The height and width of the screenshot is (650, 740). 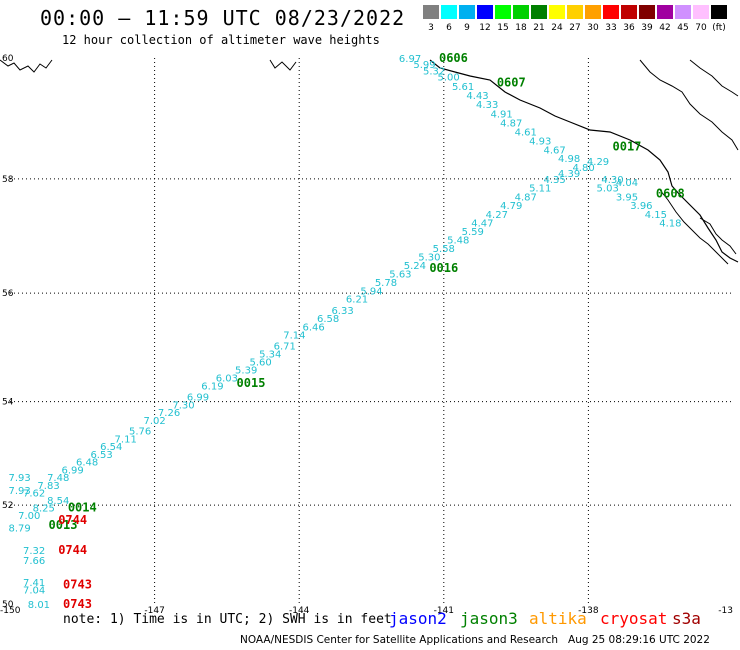 What do you see at coordinates (48, 486) in the screenshot?
I see `wave-height-value: 7.83` at bounding box center [48, 486].